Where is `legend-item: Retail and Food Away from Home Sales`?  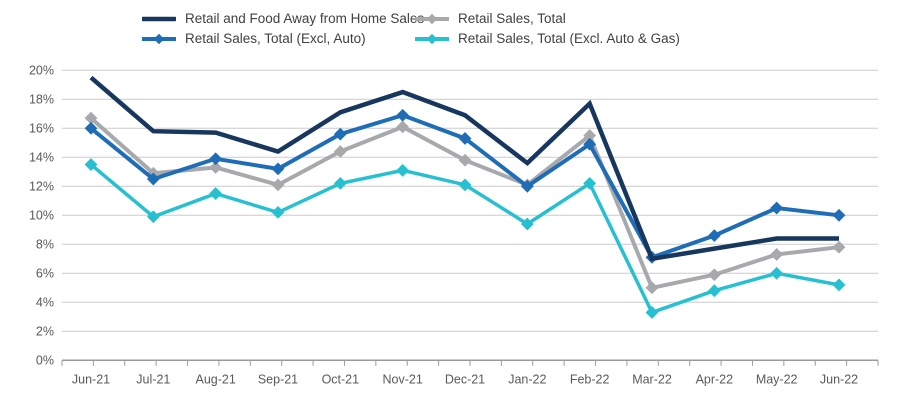
legend-item: Retail and Food Away from Home Sales is located at coordinates (283, 19).